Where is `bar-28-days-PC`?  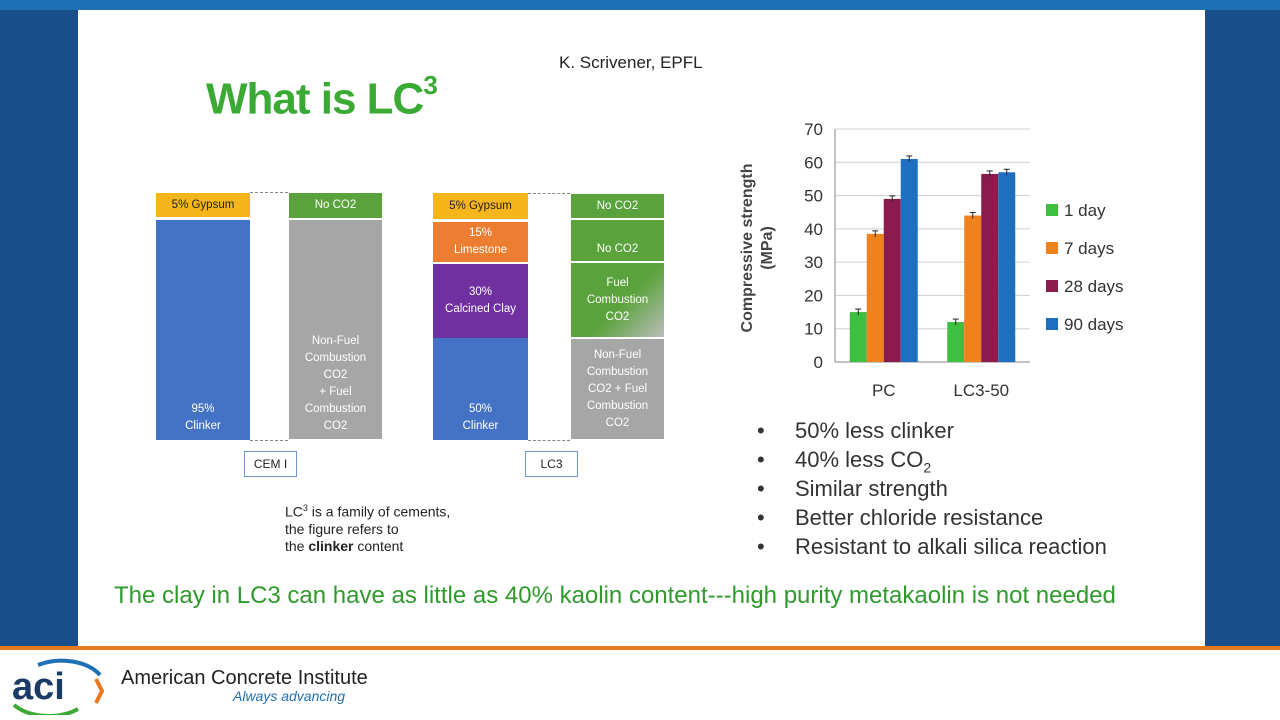
bar-28-days-PC is located at coordinates (892, 280).